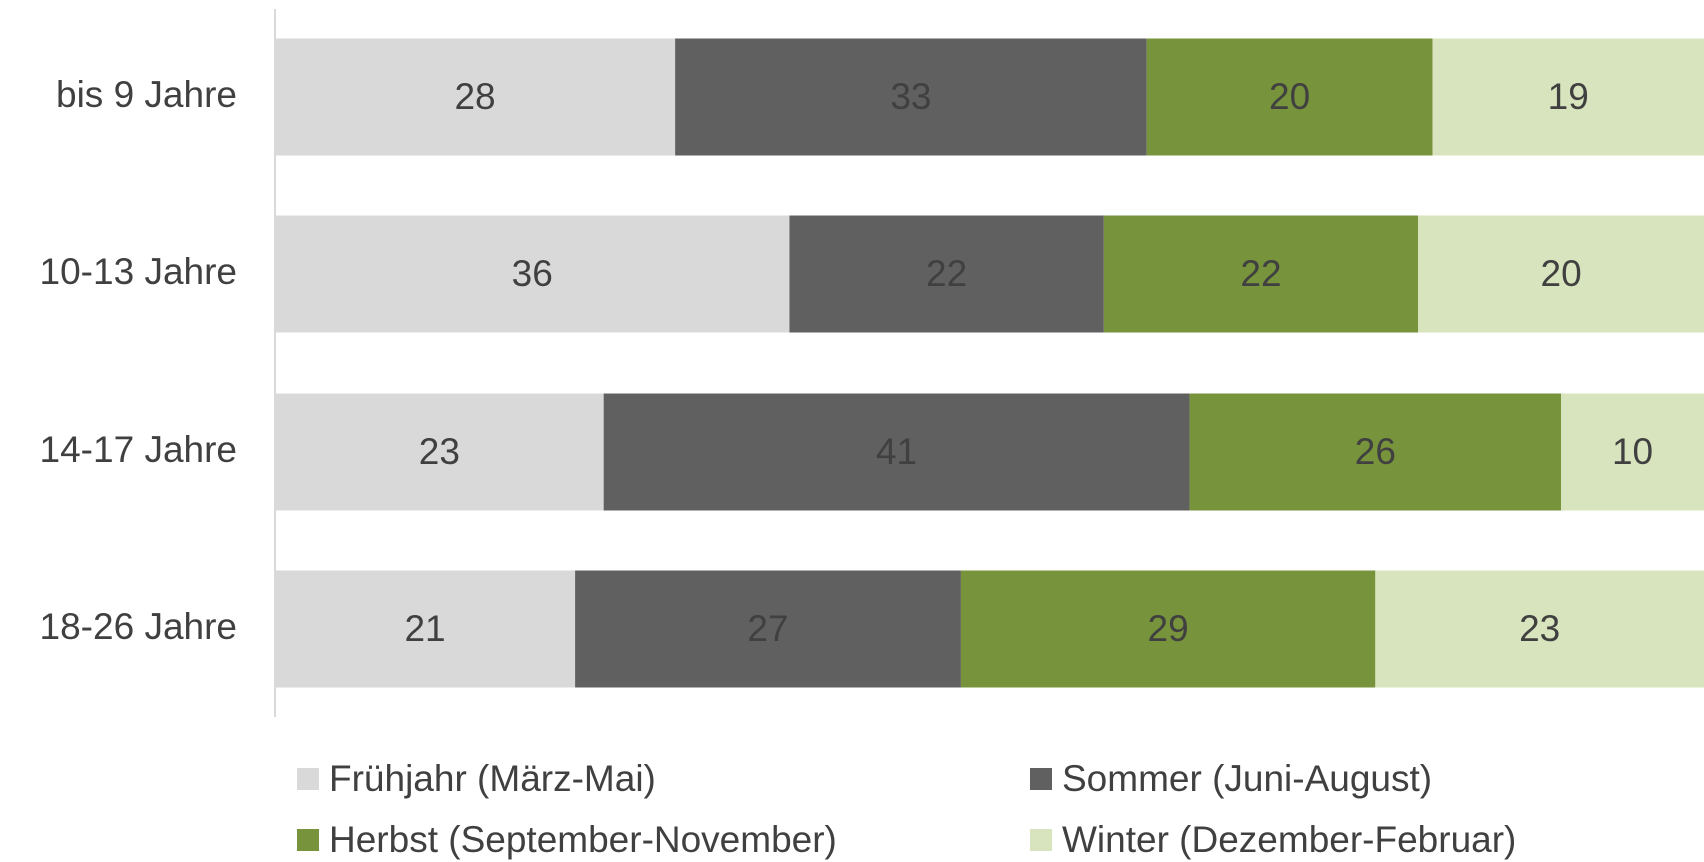 This screenshot has width=1704, height=862. I want to click on data-label: 21, so click(424, 628).